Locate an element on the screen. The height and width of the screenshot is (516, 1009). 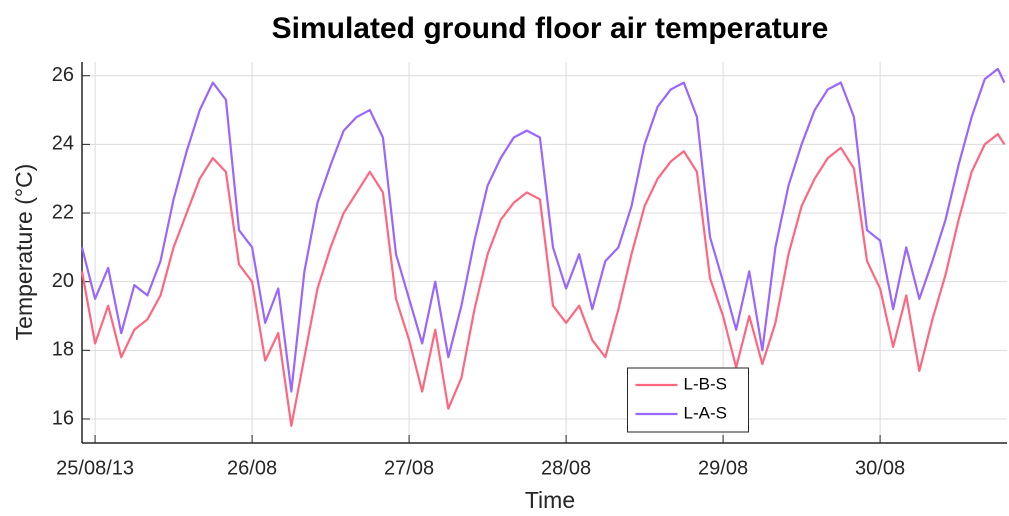
x-tick-label: 29/08 is located at coordinates (723, 468).